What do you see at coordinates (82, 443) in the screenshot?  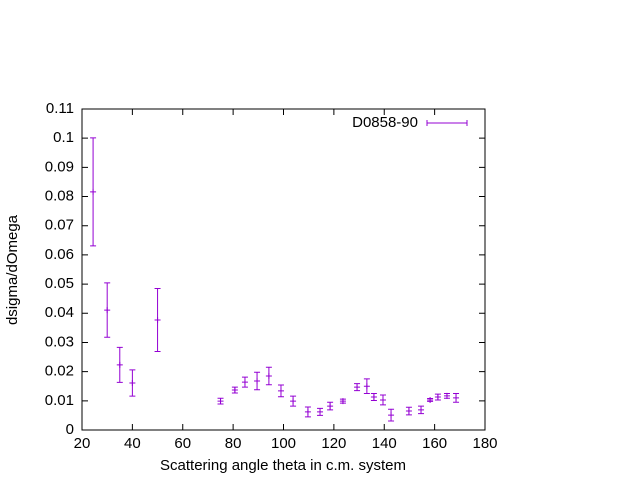 I see `x-tick-label: 20` at bounding box center [82, 443].